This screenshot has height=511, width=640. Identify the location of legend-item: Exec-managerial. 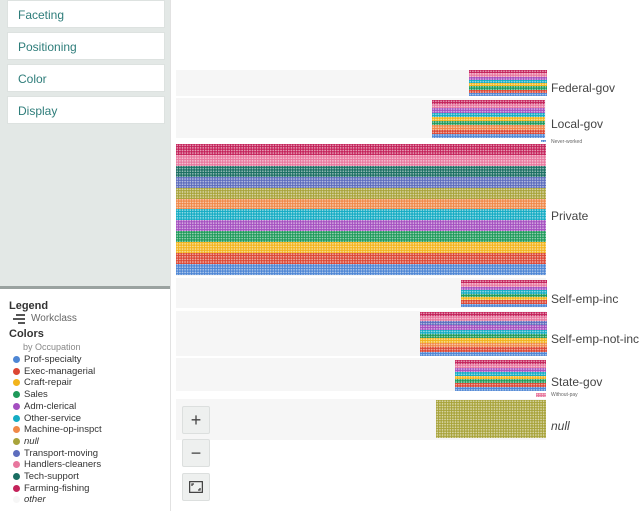
(88, 371).